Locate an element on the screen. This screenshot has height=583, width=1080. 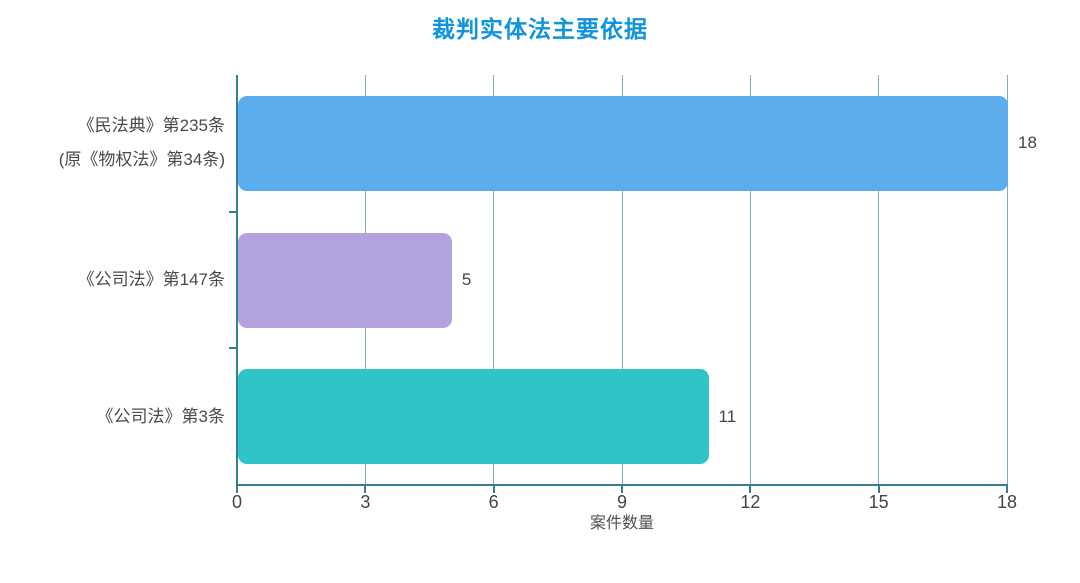
category-label: 《民法典》第235条 (原《物权法》第34条) is located at coordinates (112, 143).